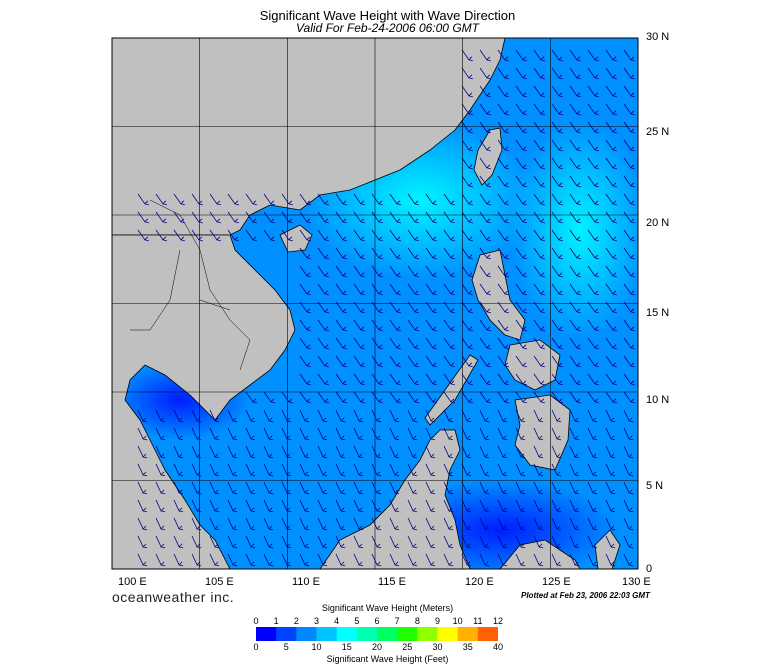  What do you see at coordinates (387, 659) in the screenshot?
I see `colorbar-feet-title: Significant Wave Height (Feet)` at bounding box center [387, 659].